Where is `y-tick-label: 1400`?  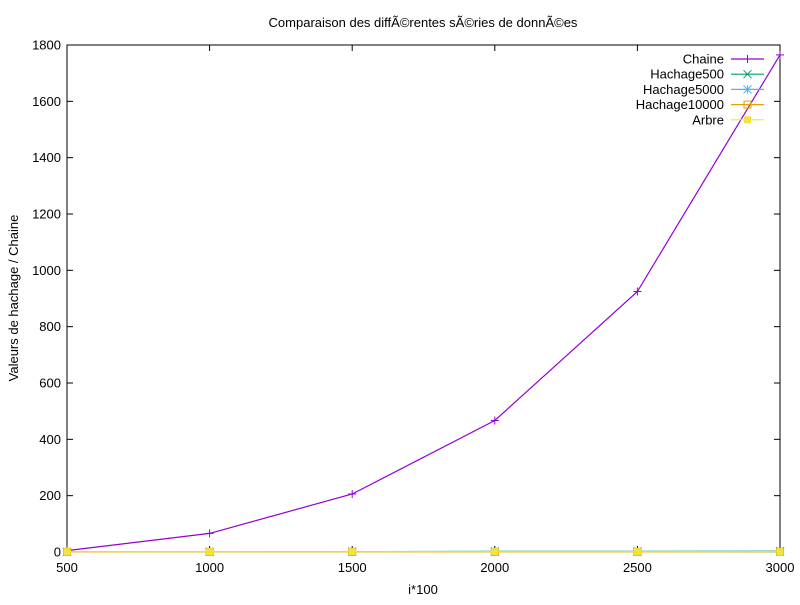 y-tick-label: 1400 is located at coordinates (46, 157).